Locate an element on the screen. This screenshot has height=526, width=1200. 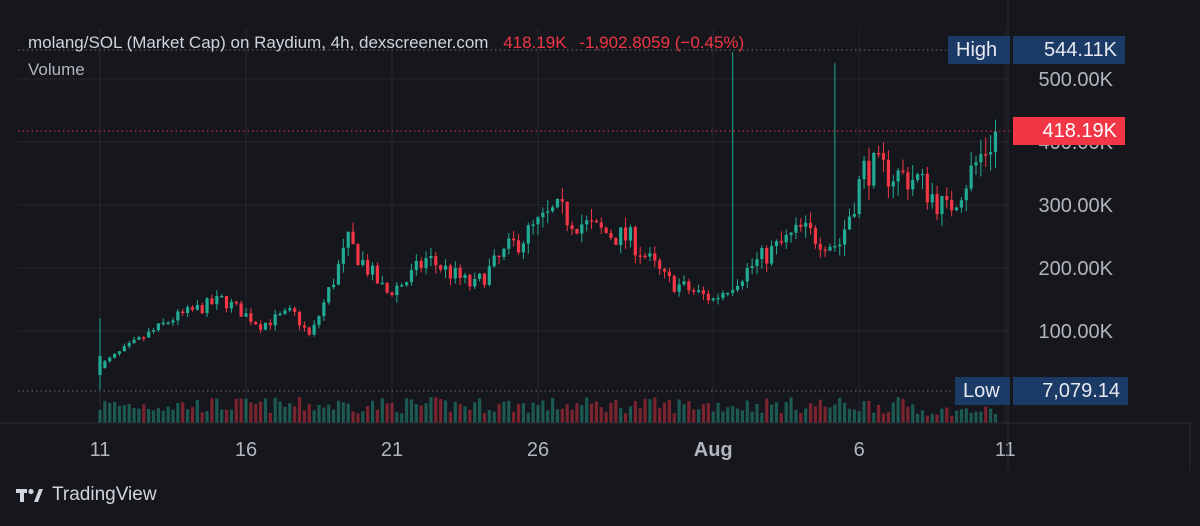
x-tick-label: 16 is located at coordinates (246, 450).